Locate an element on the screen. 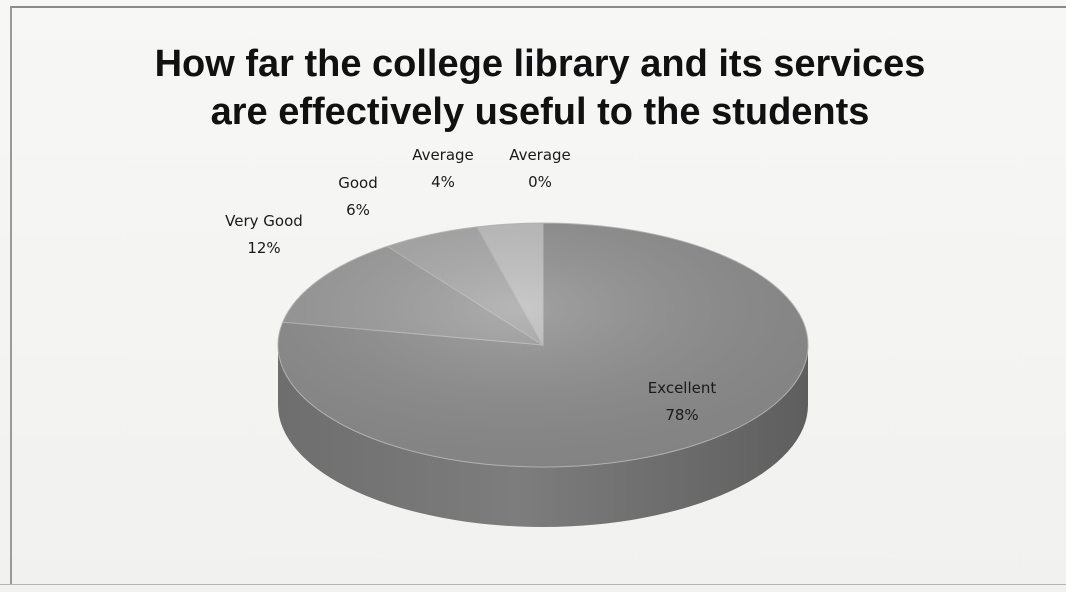 This screenshot has width=1066, height=592. slice-label-category-1: Very Good is located at coordinates (264, 221).